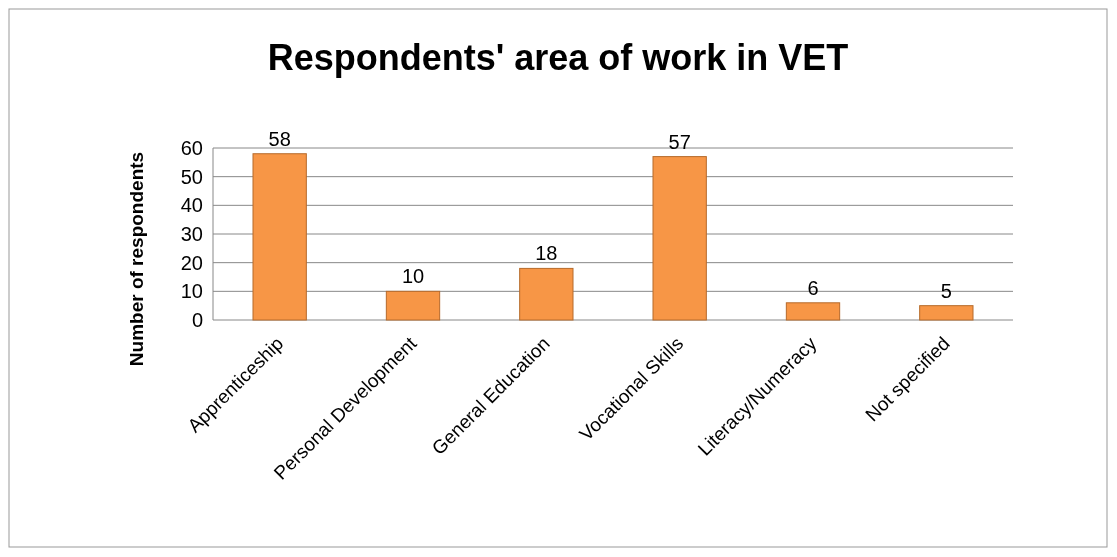 The image size is (1117, 557). Describe the element at coordinates (558, 57) in the screenshot. I see `chart-title: Respondents' area of work in VET` at that location.